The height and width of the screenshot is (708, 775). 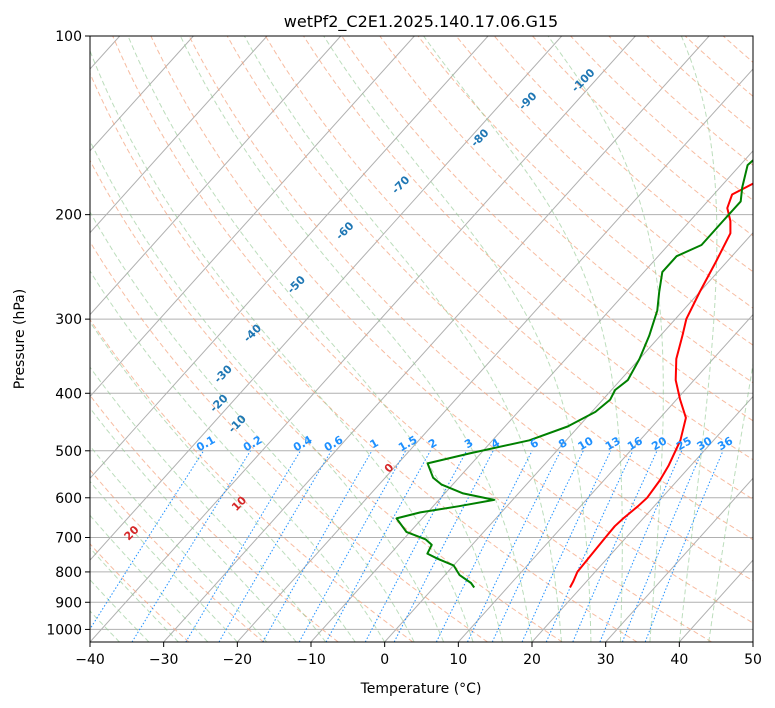 I want to click on x-tick-label: −20, so click(x=238, y=660).